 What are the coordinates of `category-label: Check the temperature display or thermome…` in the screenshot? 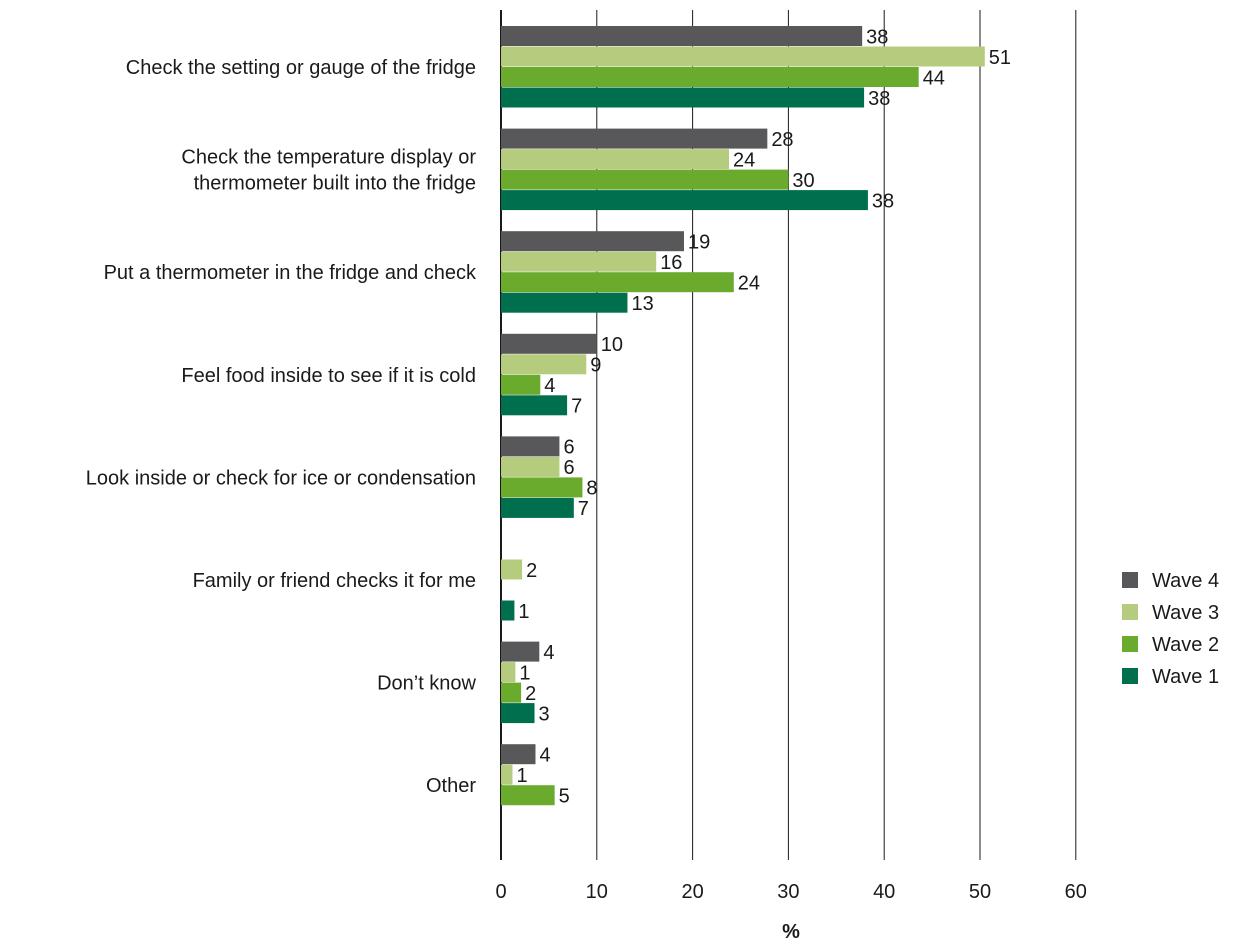 It's located at (328, 171).